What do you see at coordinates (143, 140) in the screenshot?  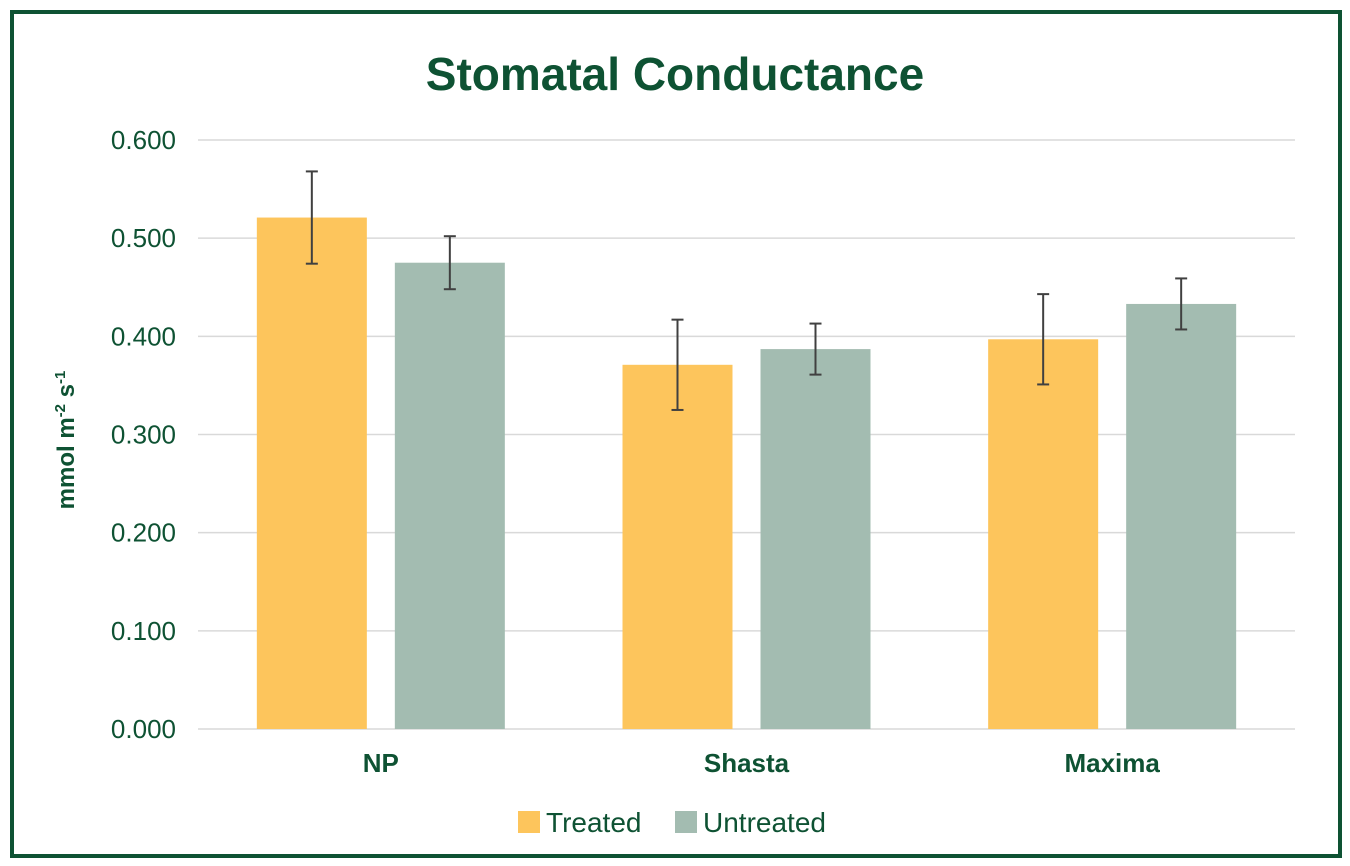 I see `y-tick-label: 0.600` at bounding box center [143, 140].